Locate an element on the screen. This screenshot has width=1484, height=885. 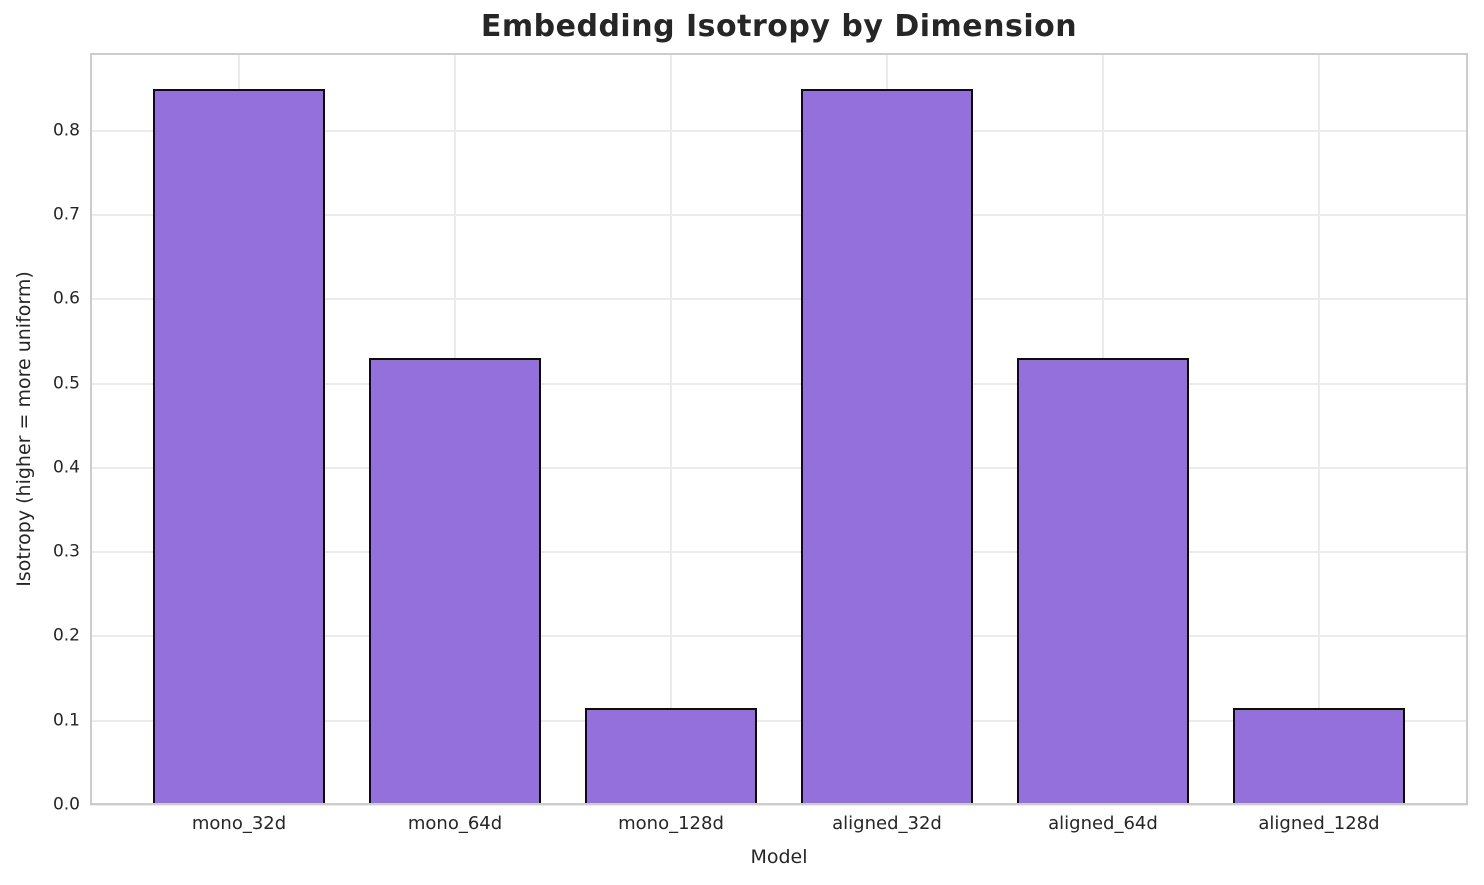
x-tick-label: mono_128d is located at coordinates (671, 823).